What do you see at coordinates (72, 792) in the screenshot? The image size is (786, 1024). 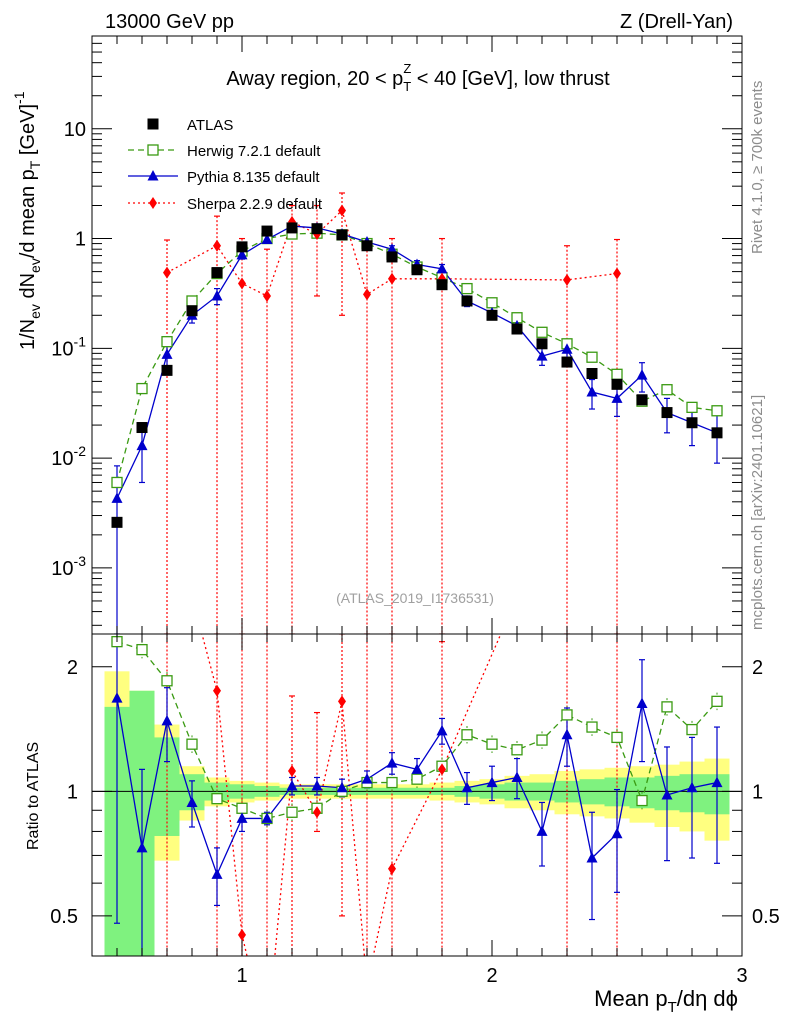 I see `ratio-y-tick-label-left: 1` at bounding box center [72, 792].